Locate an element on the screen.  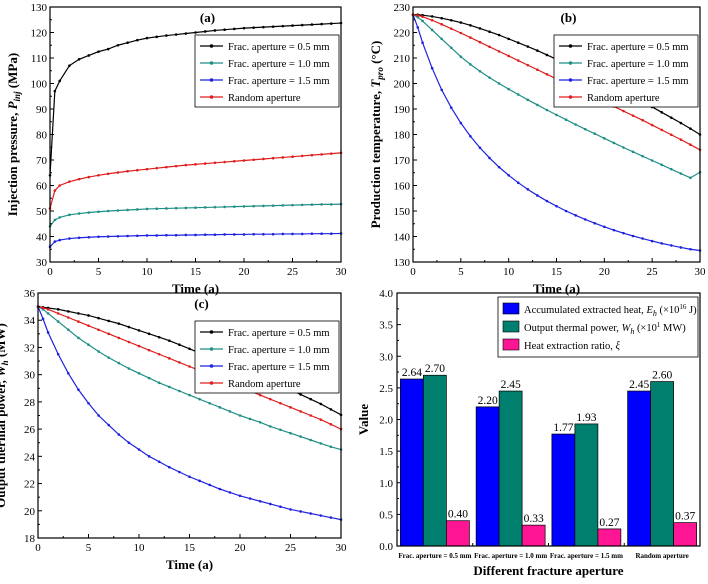
bar-d-s1-c3 is located at coordinates (662, 464).